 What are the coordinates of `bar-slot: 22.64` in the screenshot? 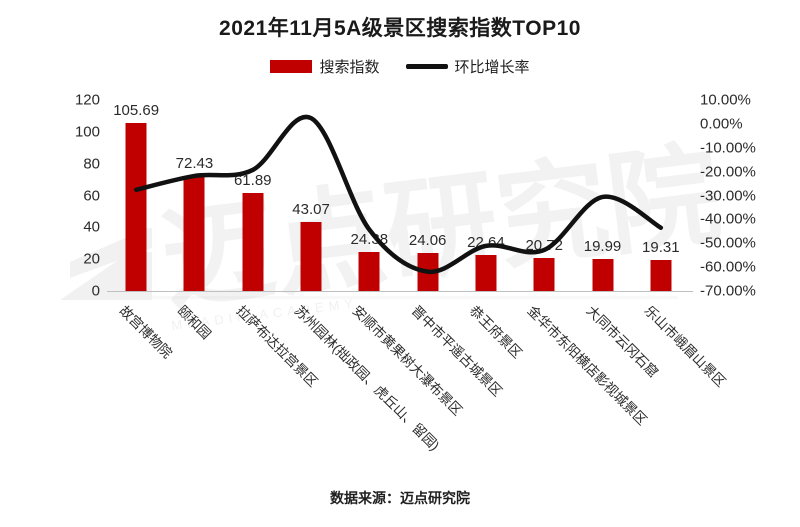 It's located at (486, 195).